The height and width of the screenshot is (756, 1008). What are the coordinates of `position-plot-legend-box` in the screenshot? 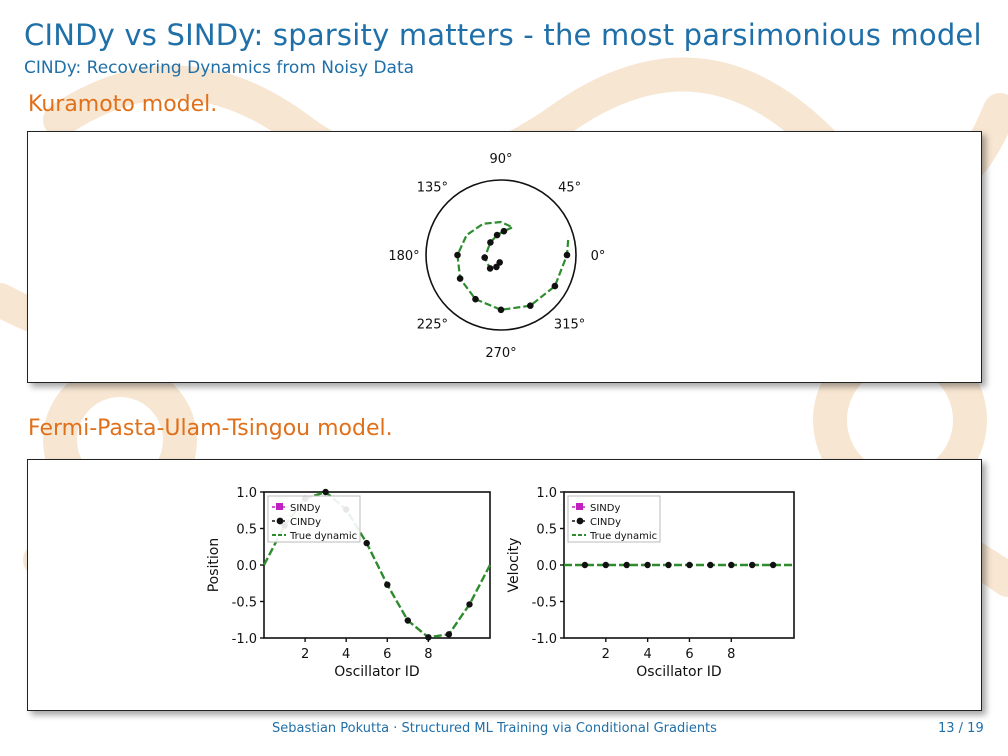 It's located at (314, 519).